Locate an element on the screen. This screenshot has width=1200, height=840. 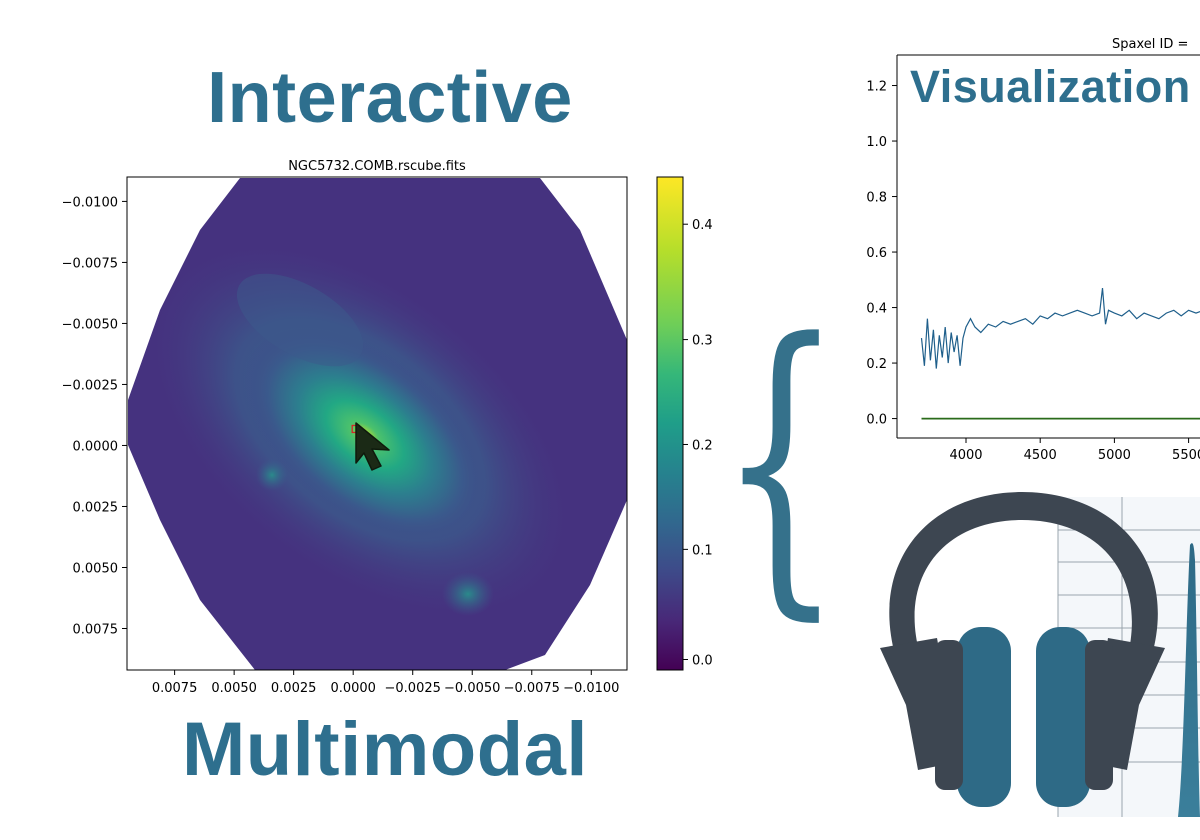
heatmap-y-tick-label: −0.0075 is located at coordinates (90, 263).